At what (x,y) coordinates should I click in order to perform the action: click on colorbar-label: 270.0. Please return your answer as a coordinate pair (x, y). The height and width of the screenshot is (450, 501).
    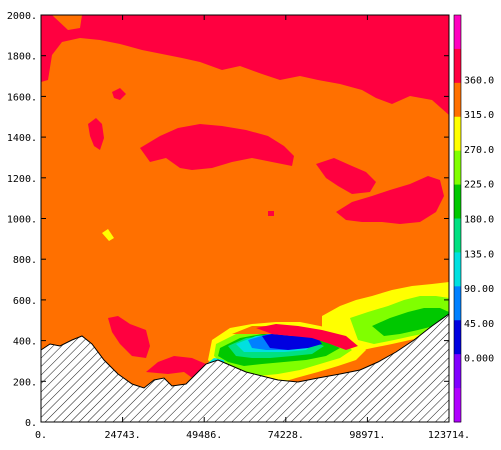
    Looking at the image, I should click on (479, 150).